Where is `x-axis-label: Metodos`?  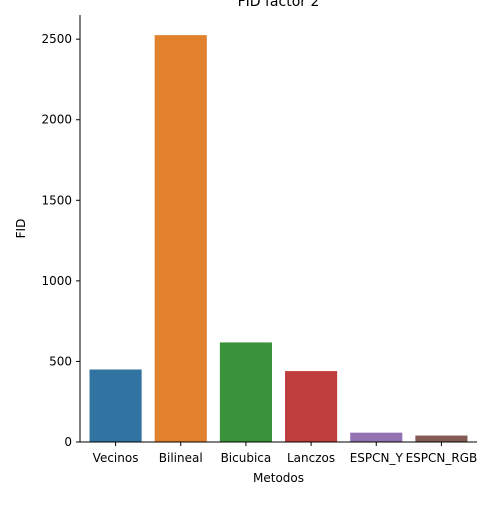
x-axis-label: Metodos is located at coordinates (278, 478).